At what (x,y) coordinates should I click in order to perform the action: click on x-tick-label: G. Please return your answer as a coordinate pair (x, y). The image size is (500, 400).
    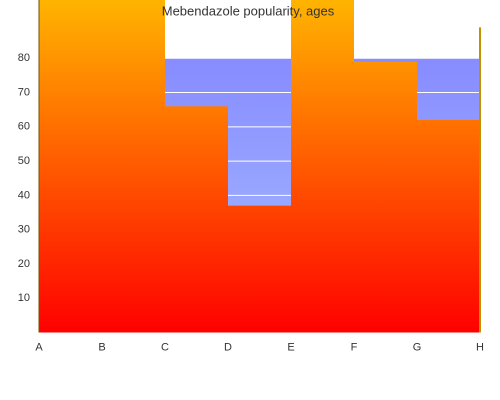
    Looking at the image, I should click on (417, 347).